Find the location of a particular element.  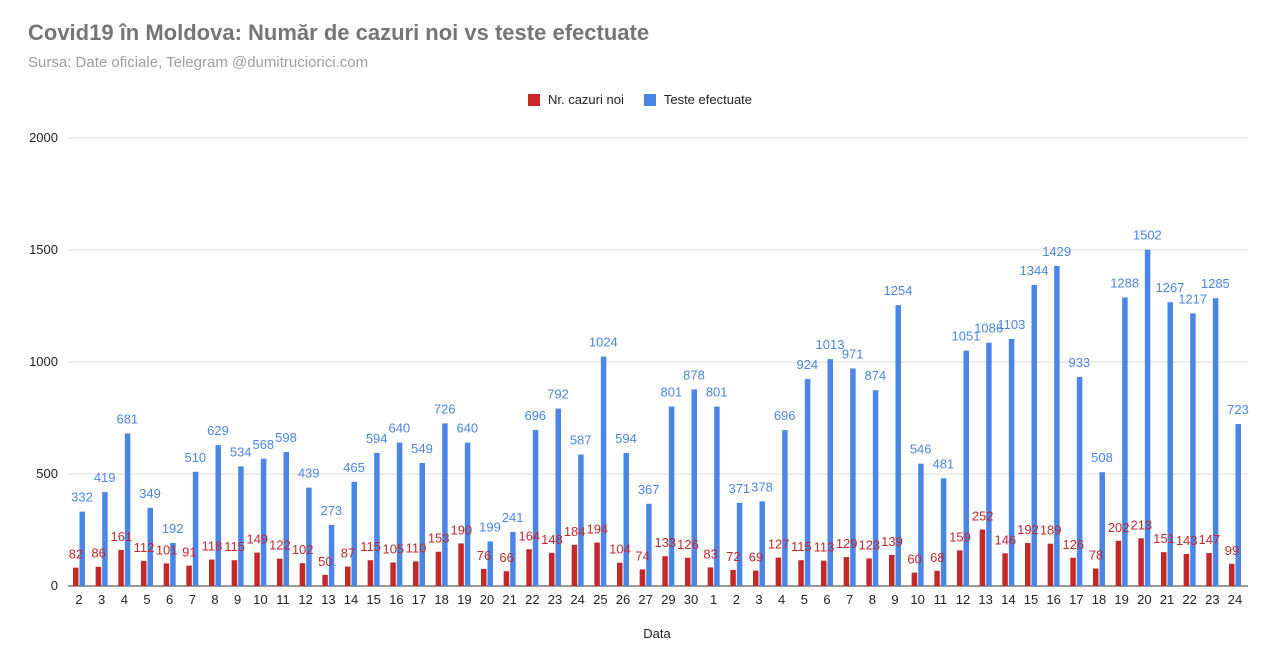

data-label-tests: 1502 is located at coordinates (1147, 235).